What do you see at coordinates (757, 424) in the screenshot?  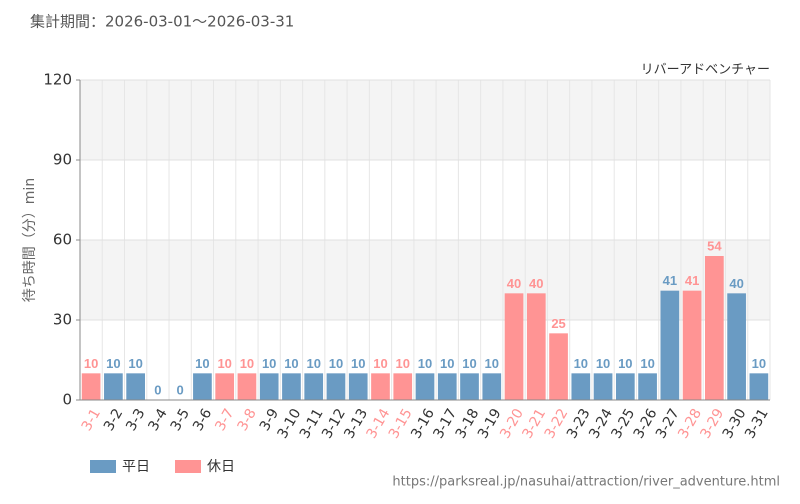 I see `x-tick-label: 3-31` at bounding box center [757, 424].